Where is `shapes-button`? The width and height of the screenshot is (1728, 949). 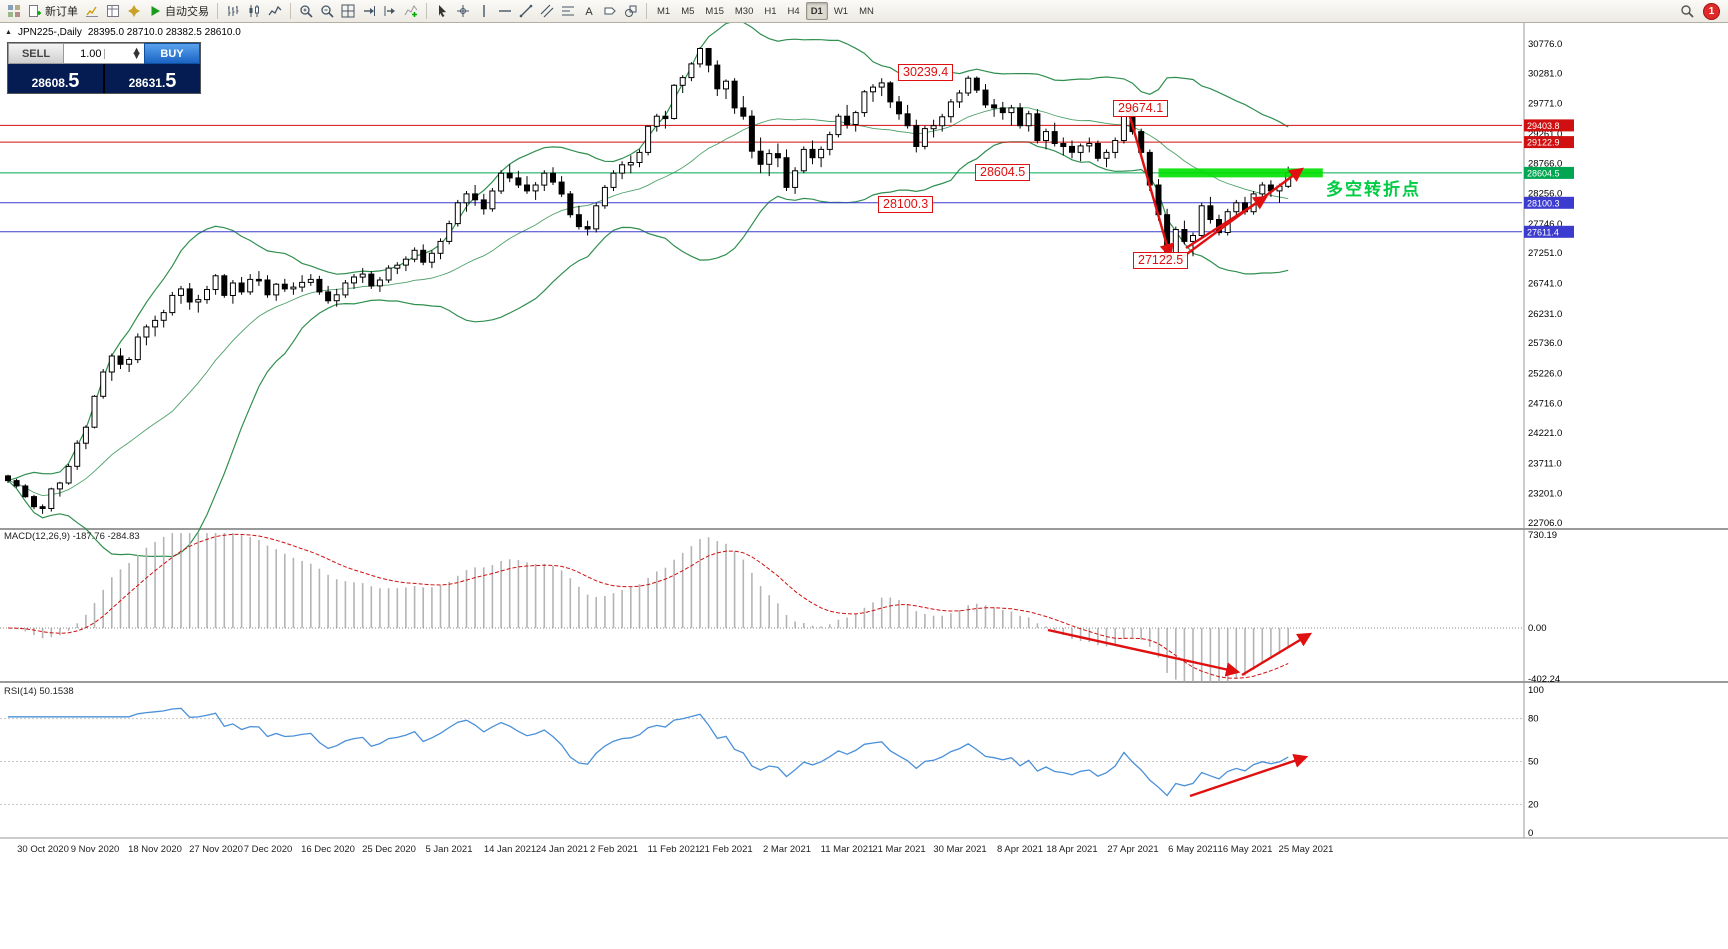
shapes-button is located at coordinates (631, 11).